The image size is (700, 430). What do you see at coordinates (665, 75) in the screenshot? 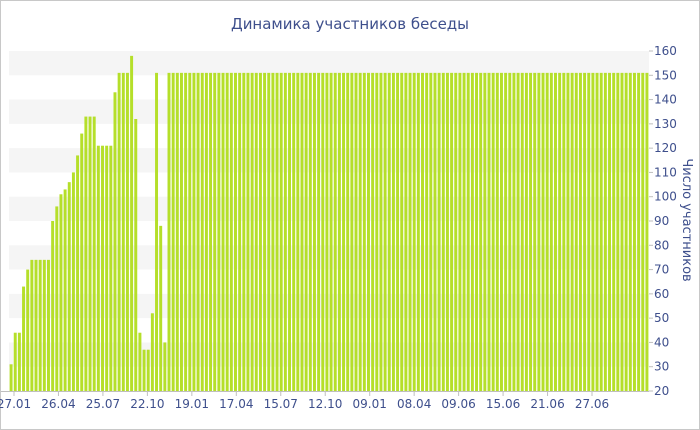
I see `y-tick-label: 150` at bounding box center [665, 75].